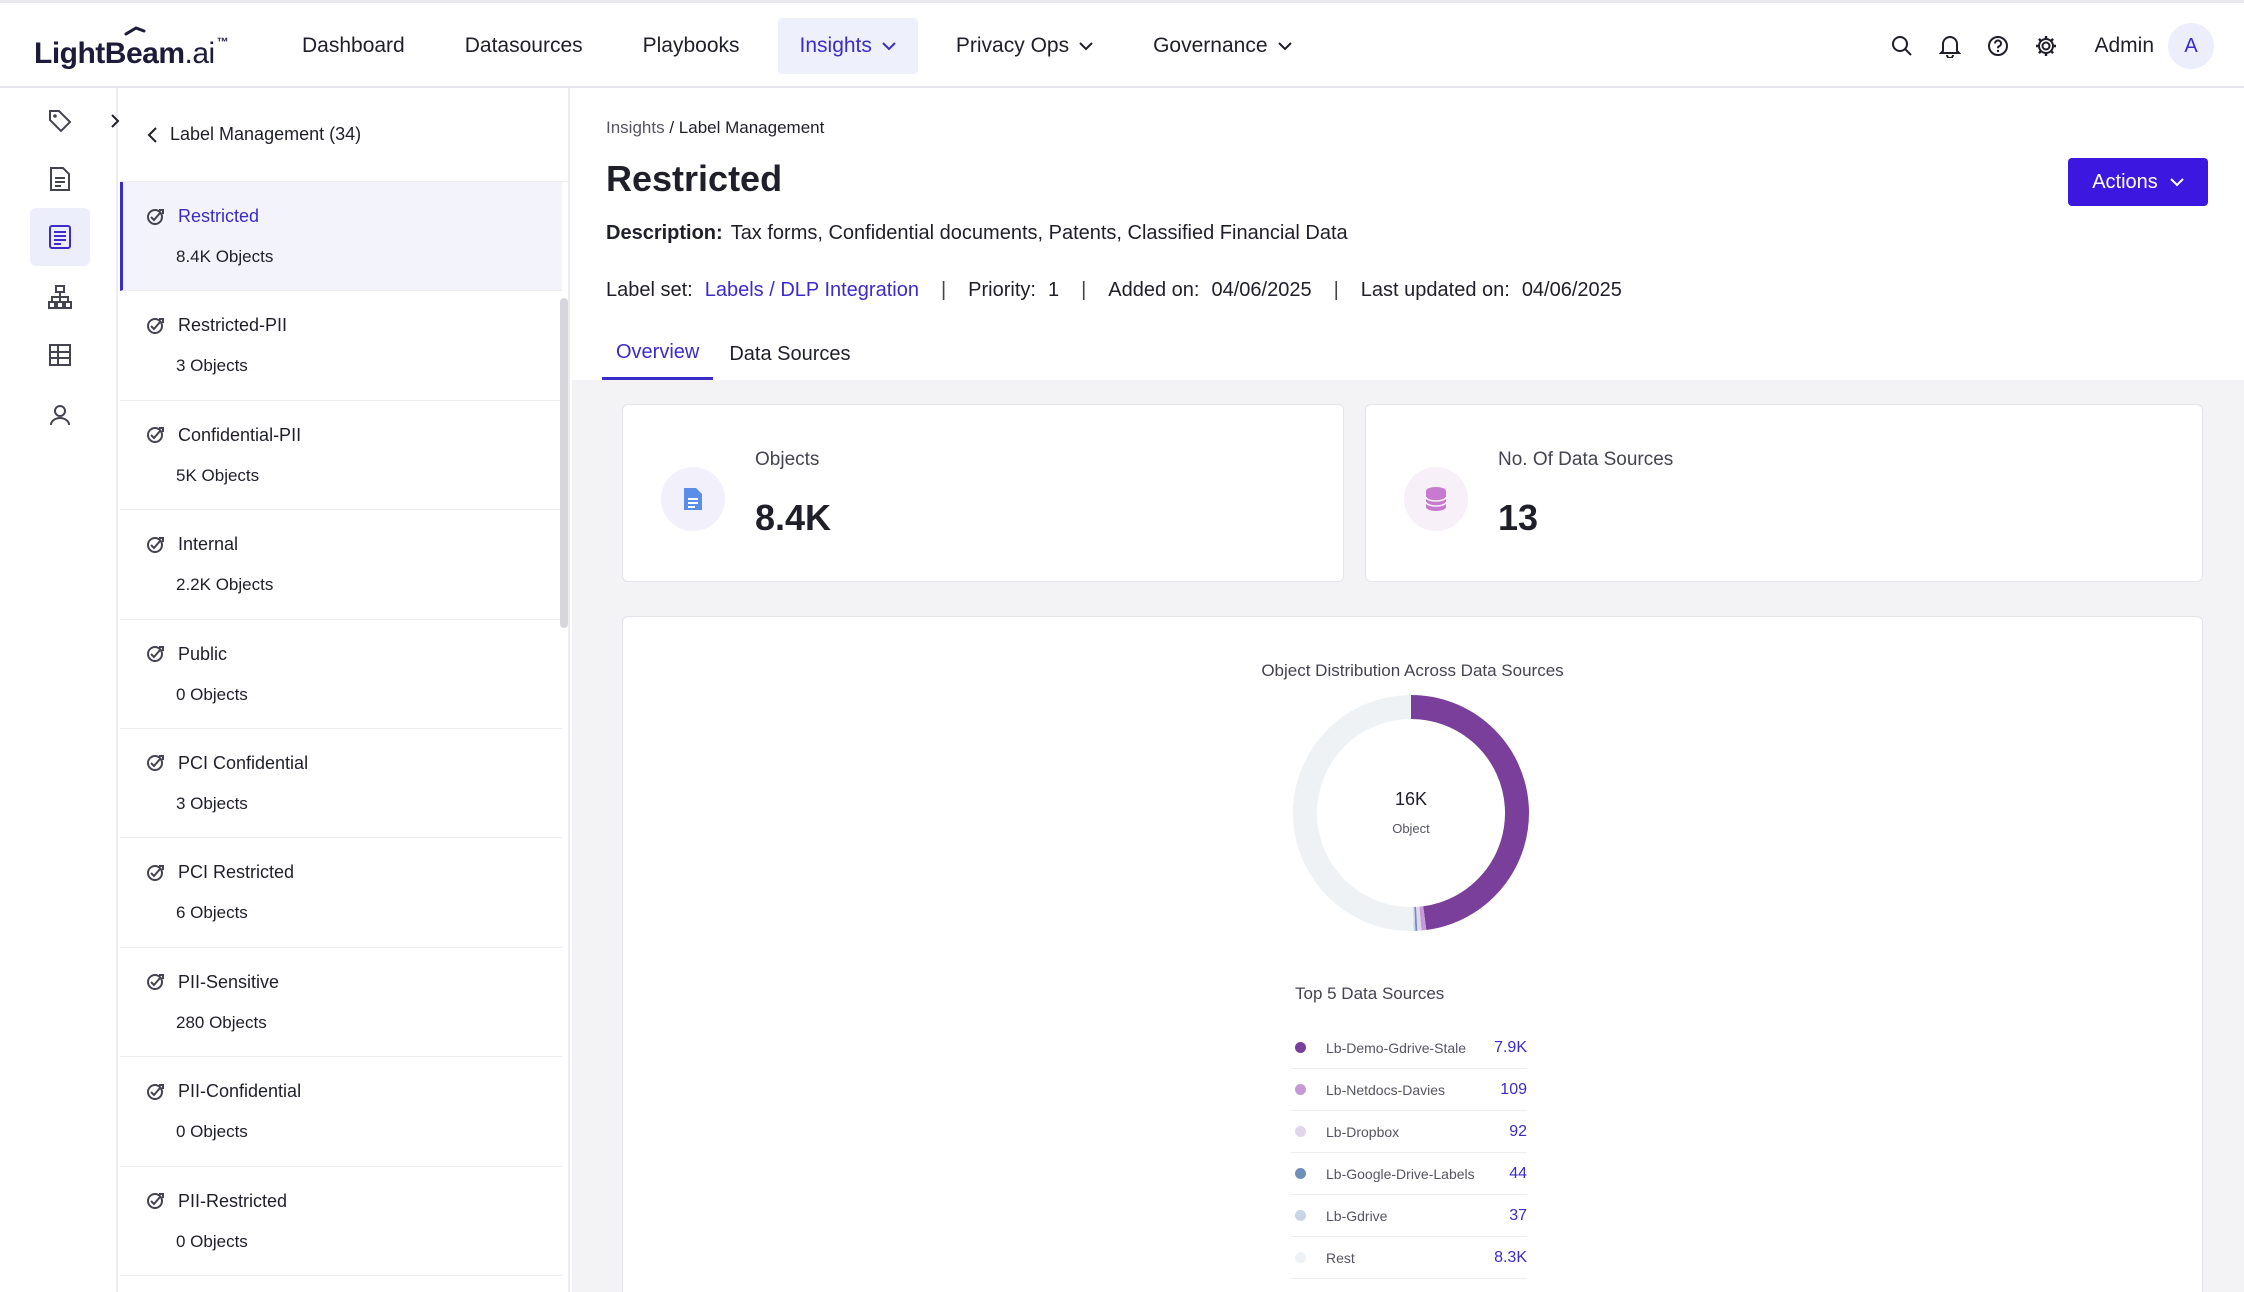  What do you see at coordinates (1902, 46) in the screenshot?
I see `search-icon` at bounding box center [1902, 46].